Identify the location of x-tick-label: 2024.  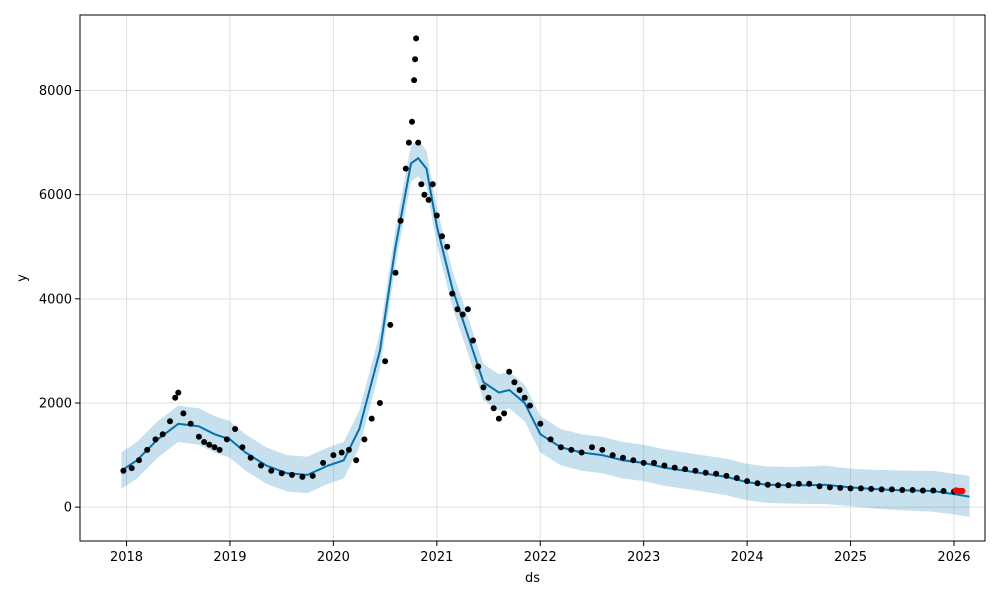
(747, 557).